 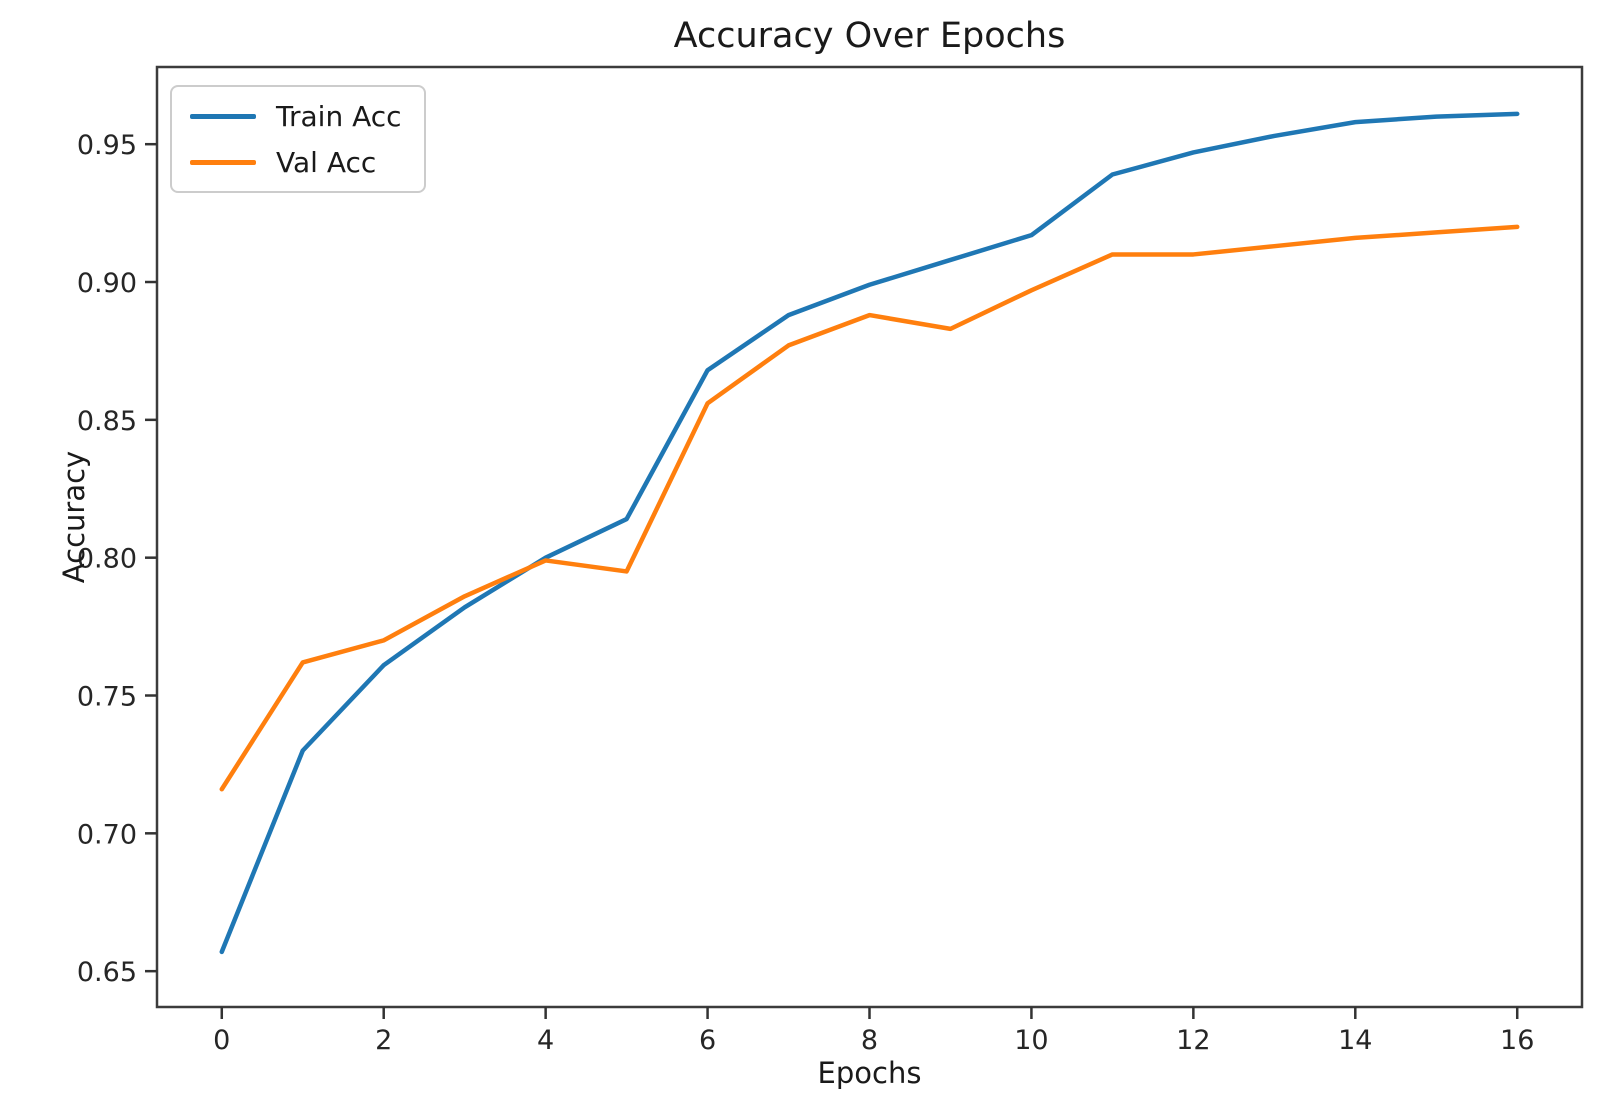 What do you see at coordinates (1031, 1040) in the screenshot?
I see `x-tick-label: 10` at bounding box center [1031, 1040].